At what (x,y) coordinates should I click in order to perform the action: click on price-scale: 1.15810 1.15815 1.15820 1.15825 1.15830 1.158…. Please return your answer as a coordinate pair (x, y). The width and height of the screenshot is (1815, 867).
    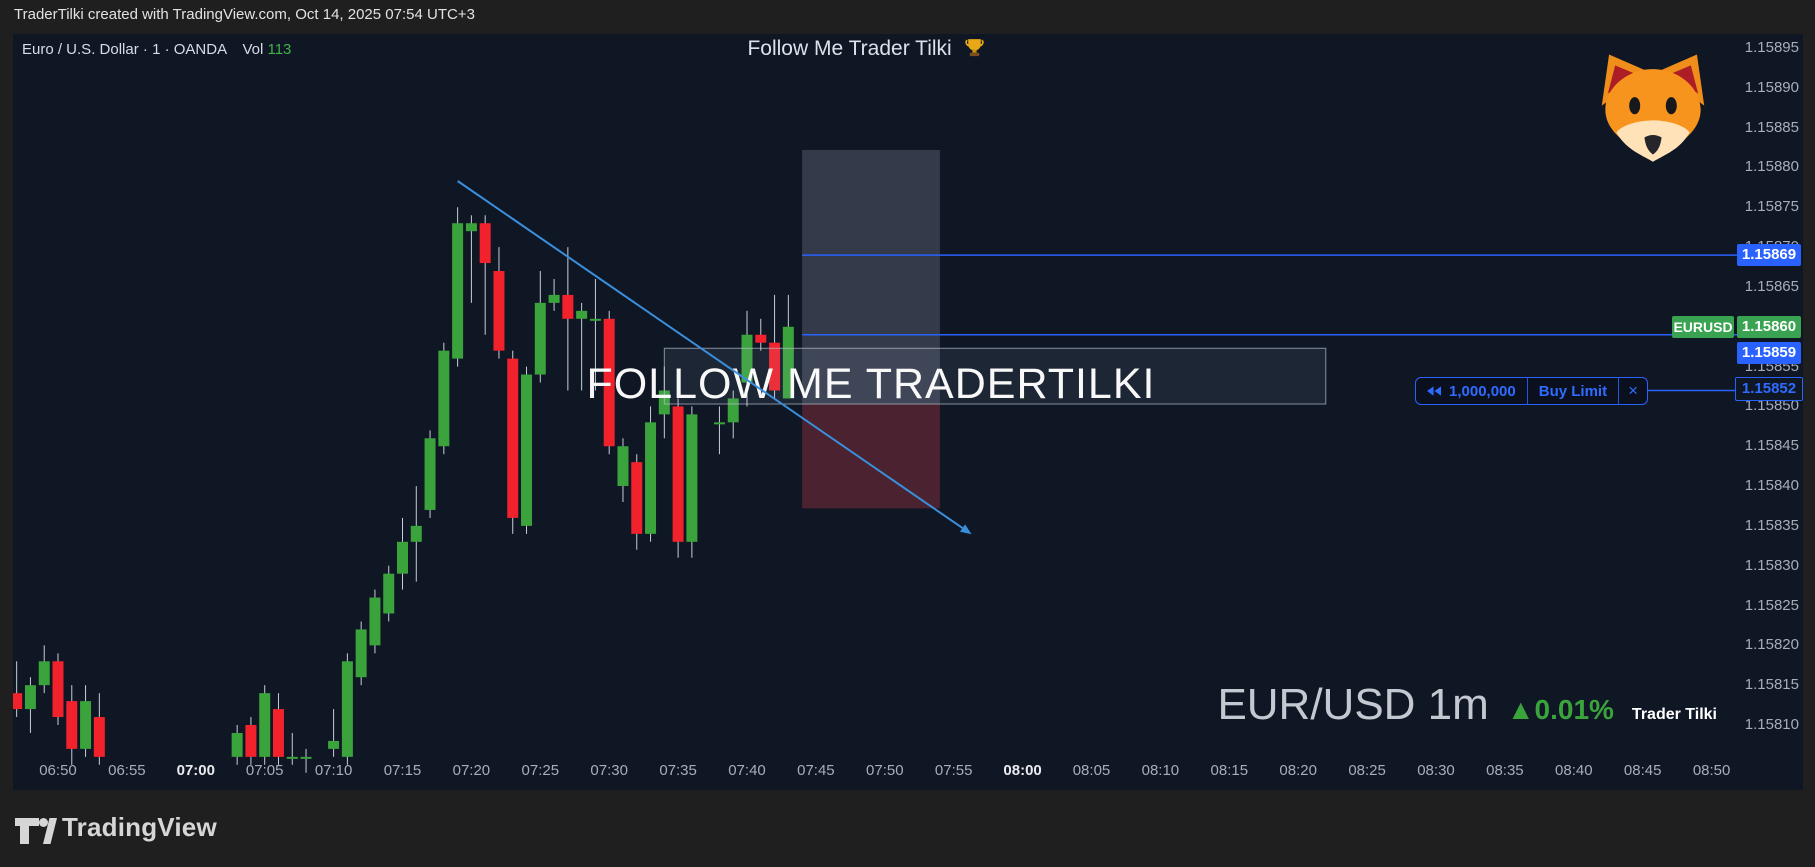
    Looking at the image, I should click on (1769, 412).